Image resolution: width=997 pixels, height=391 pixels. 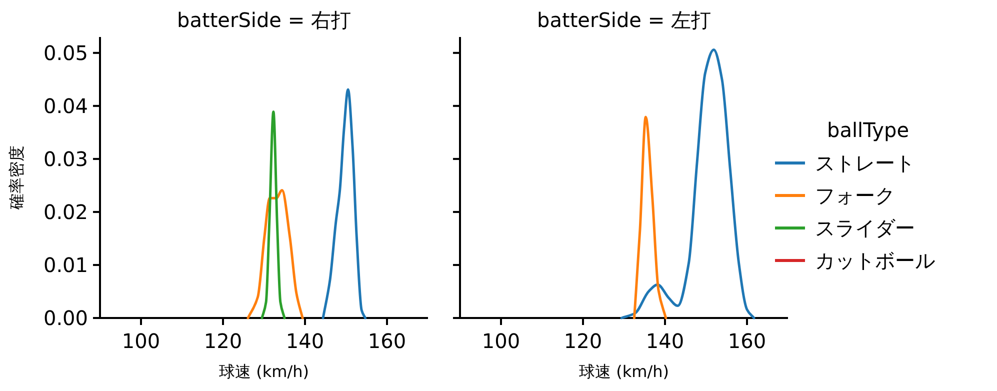 I want to click on chart-title: batterSide = 左打, so click(x=624, y=20).